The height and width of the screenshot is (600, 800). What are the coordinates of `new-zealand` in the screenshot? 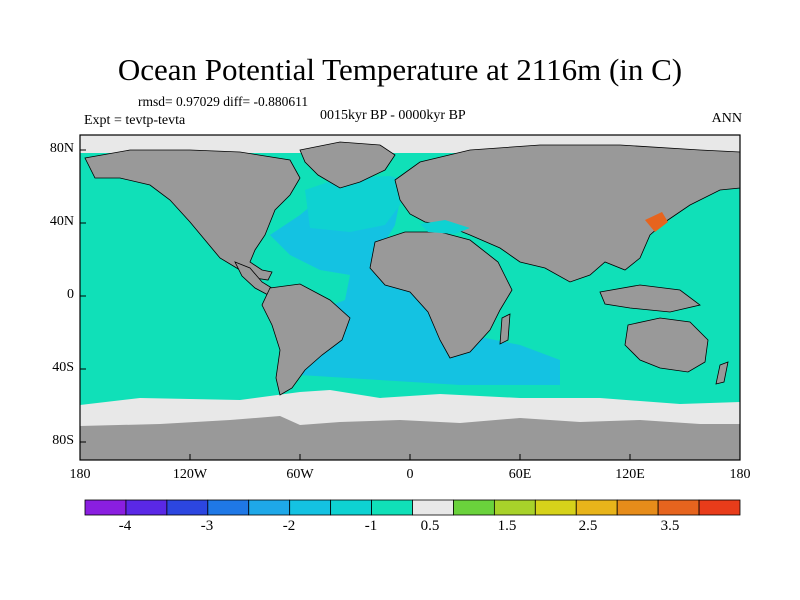 It's located at (722, 373).